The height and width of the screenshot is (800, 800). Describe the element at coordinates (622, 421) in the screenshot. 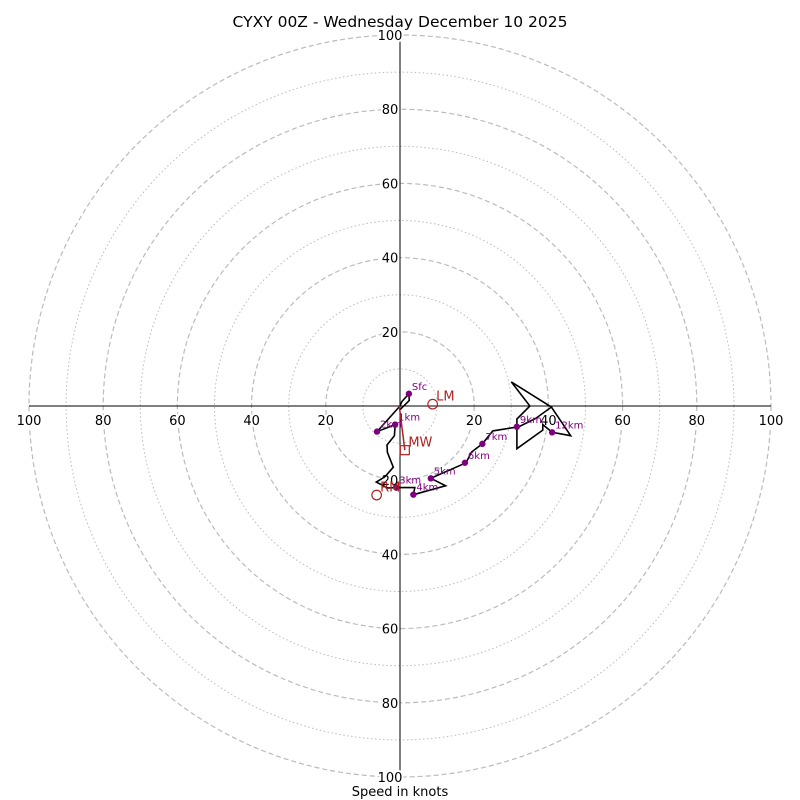

I see `tick-label-right: 60` at that location.